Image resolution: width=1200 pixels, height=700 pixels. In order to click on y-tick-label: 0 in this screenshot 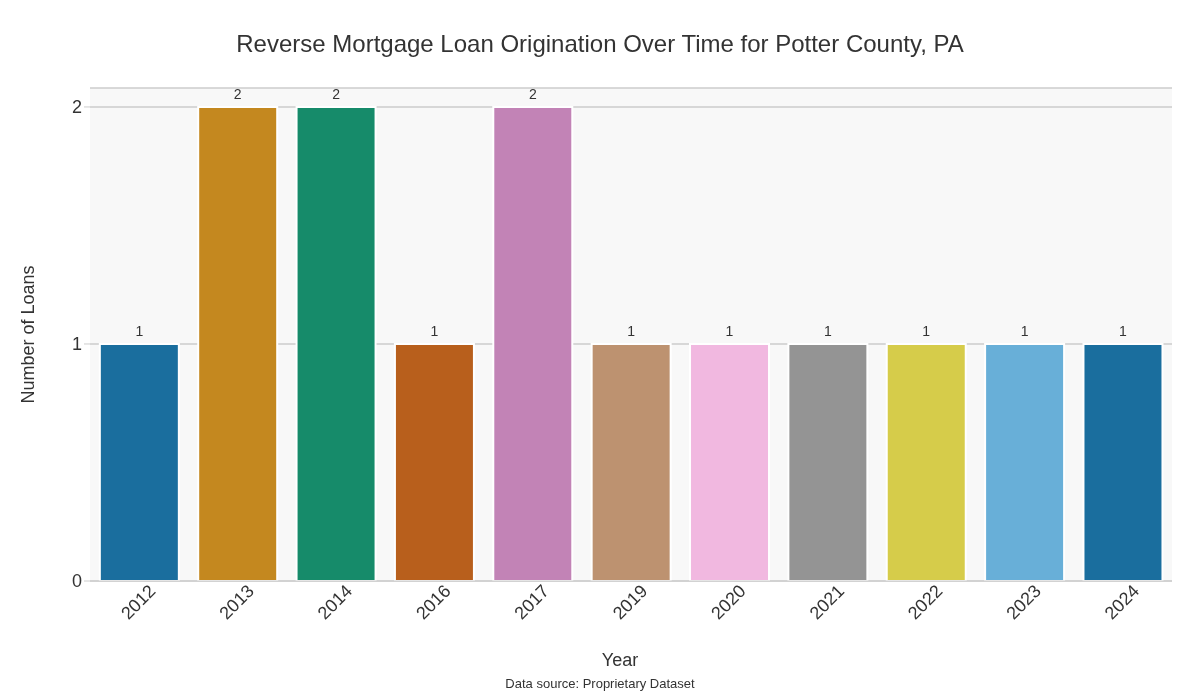, I will do `click(76, 581)`.